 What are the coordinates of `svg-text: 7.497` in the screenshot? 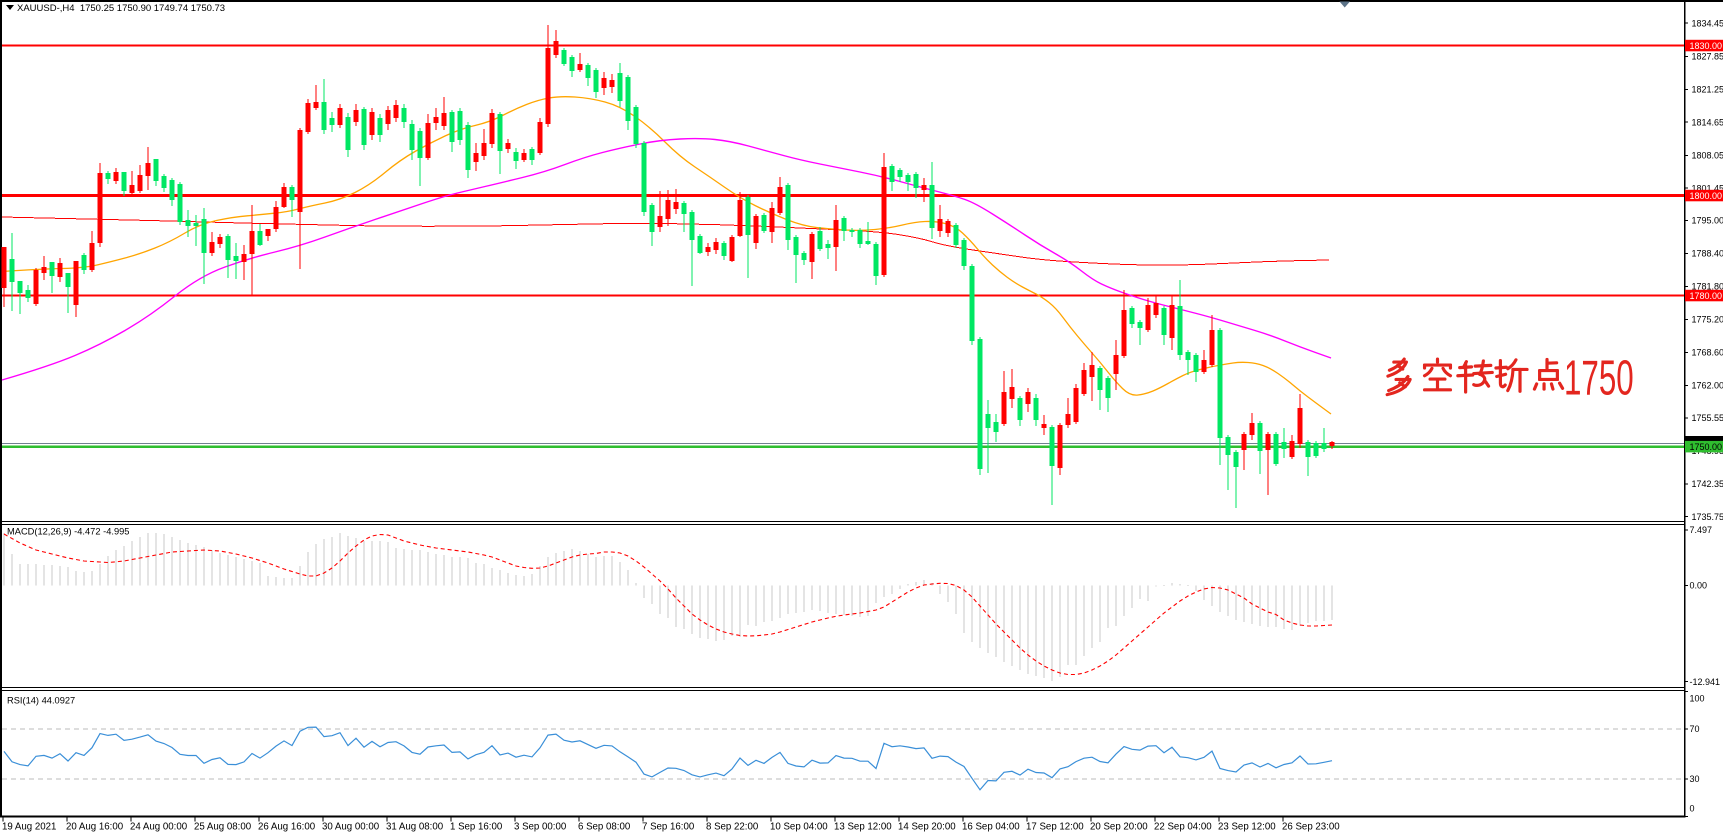 It's located at (1701, 530).